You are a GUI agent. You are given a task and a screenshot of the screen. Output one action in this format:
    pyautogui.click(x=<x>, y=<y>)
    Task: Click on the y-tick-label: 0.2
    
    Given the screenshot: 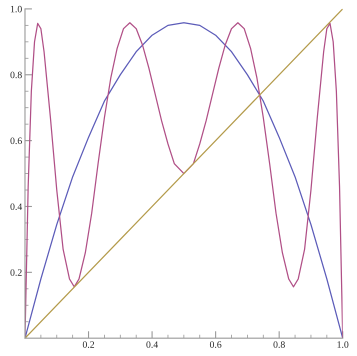 What is the action you would take?
    pyautogui.click(x=16, y=272)
    